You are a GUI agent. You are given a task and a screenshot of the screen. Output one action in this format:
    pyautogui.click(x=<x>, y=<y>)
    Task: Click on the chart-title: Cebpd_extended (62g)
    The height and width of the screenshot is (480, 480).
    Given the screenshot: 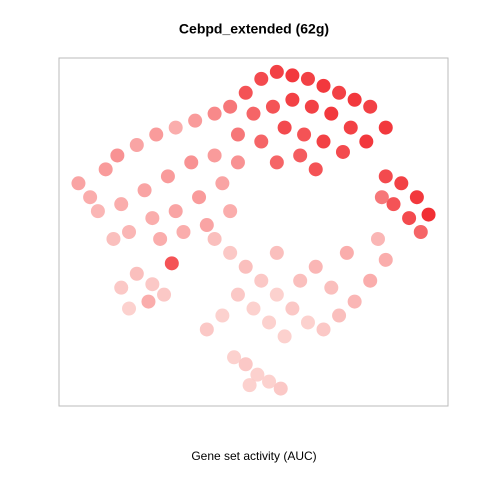 What is the action you would take?
    pyautogui.click(x=254, y=29)
    